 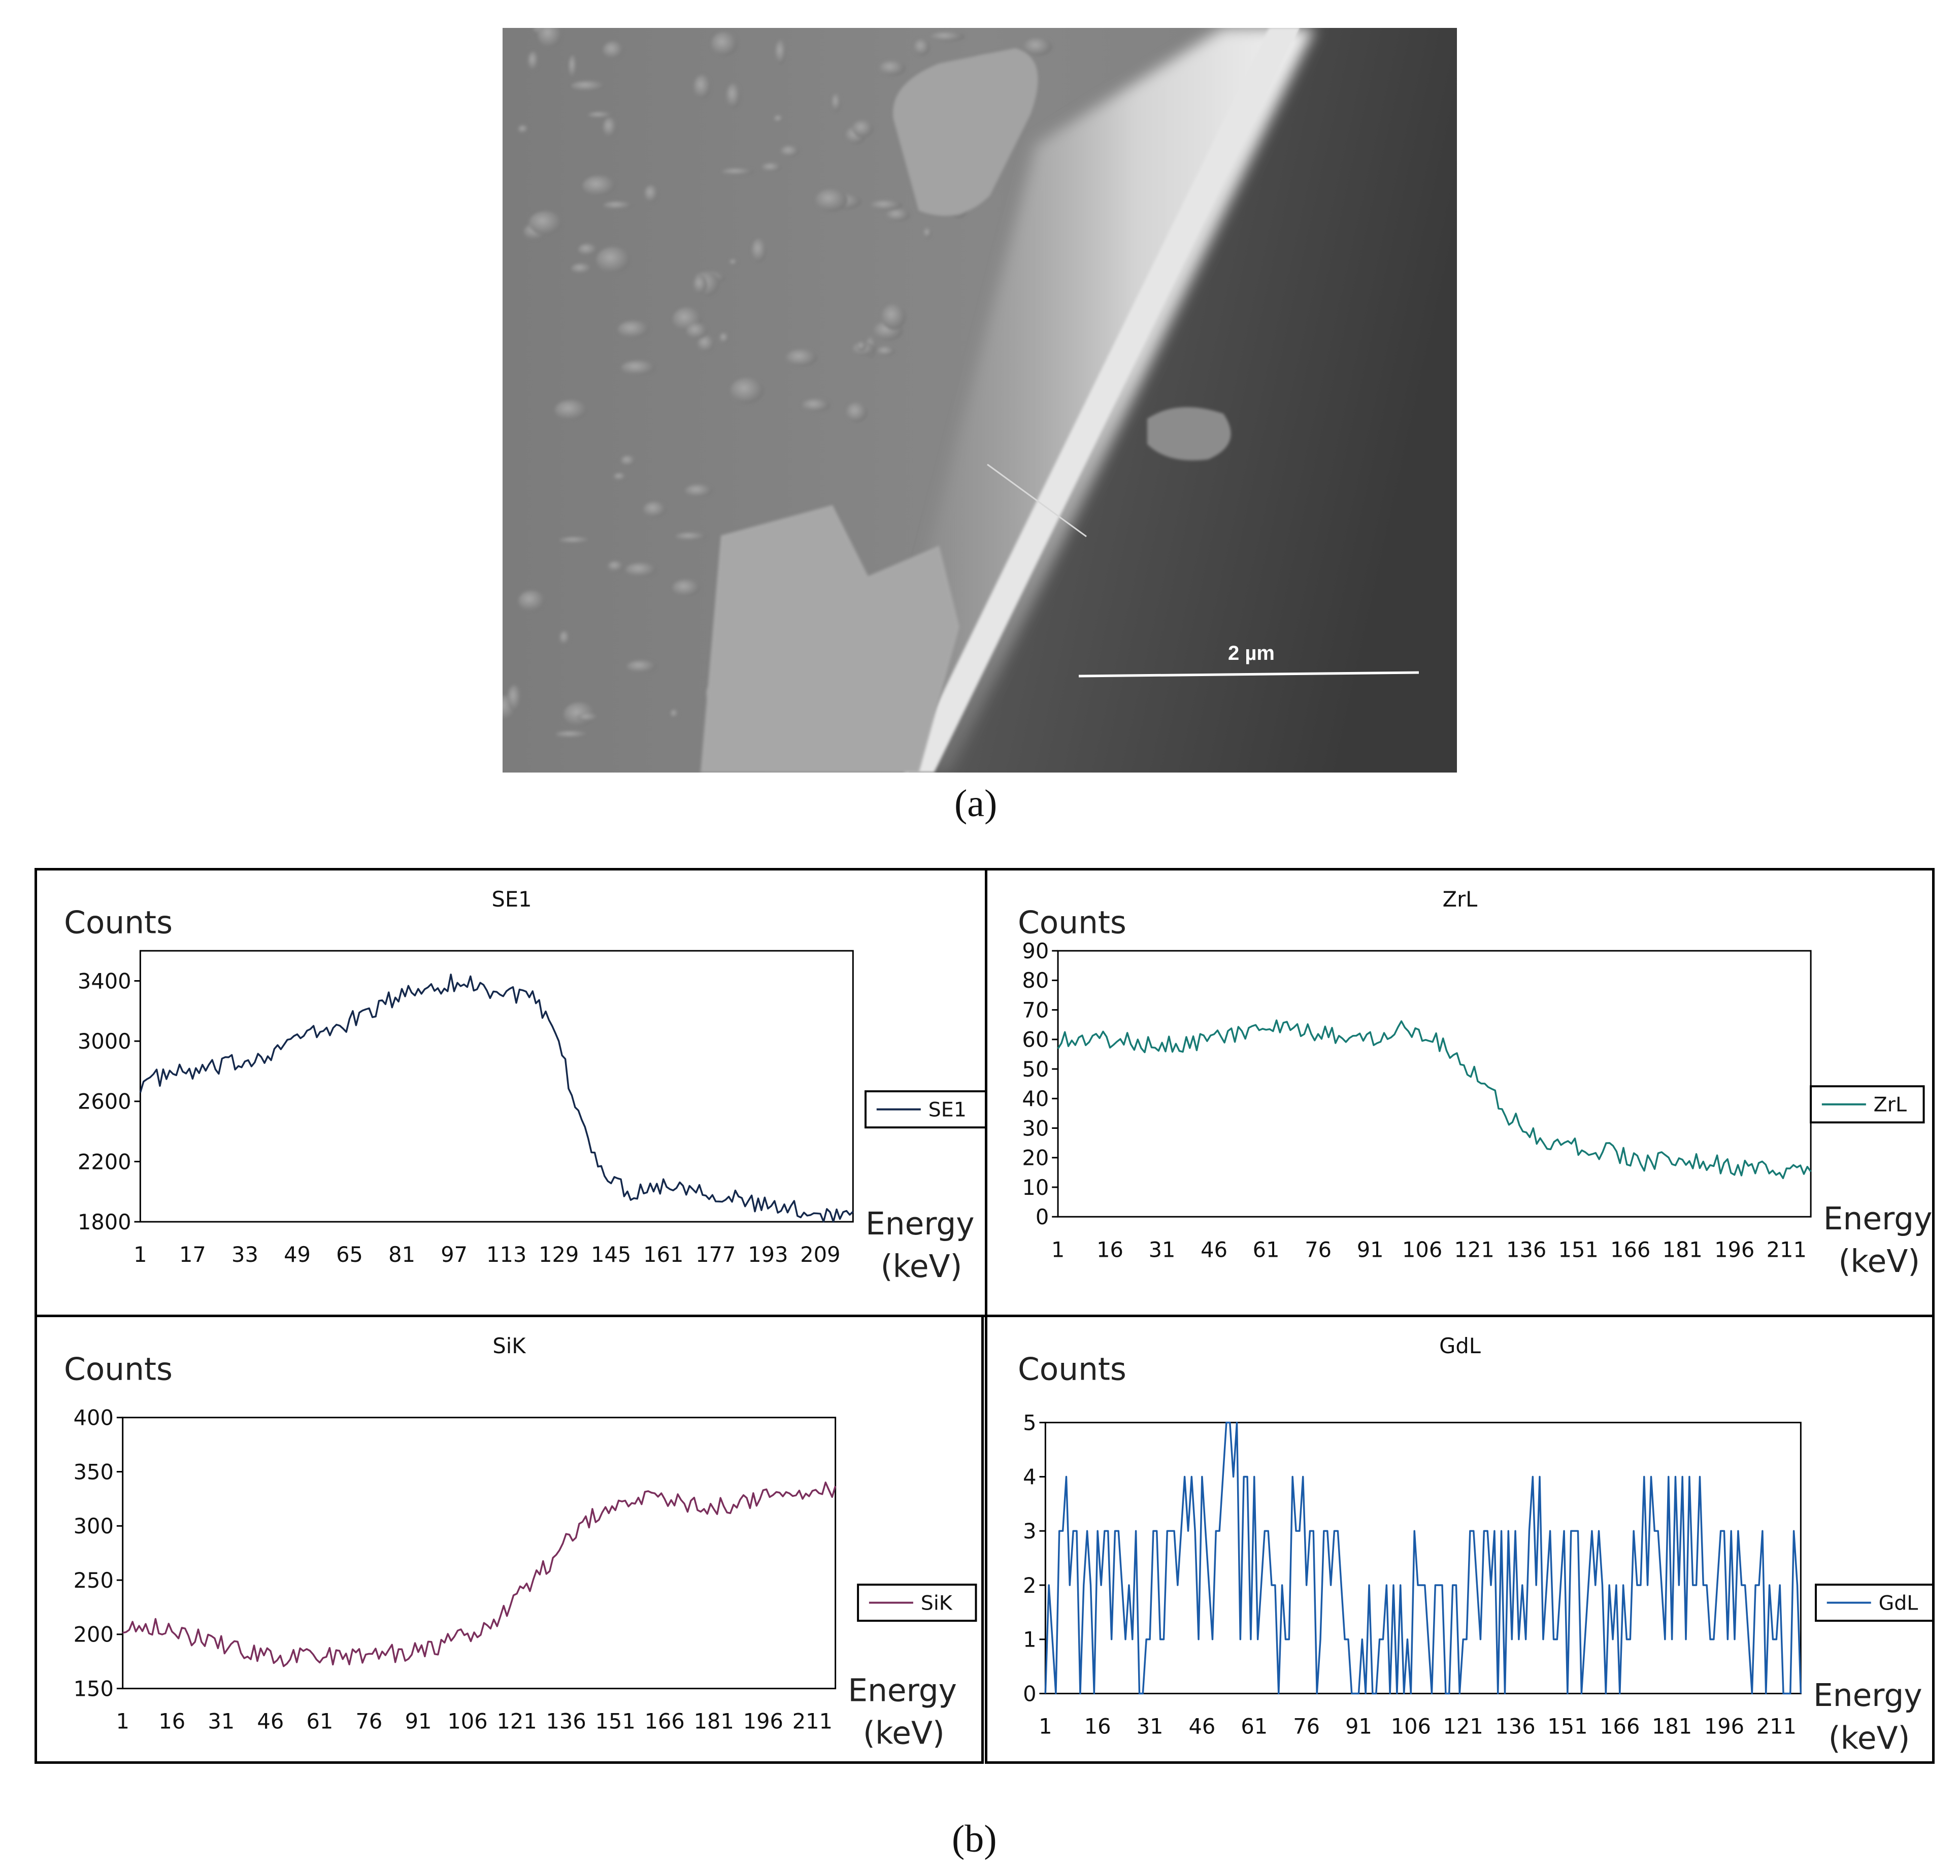 I want to click on chart-se1-xtick-label: 129, so click(x=559, y=1254).